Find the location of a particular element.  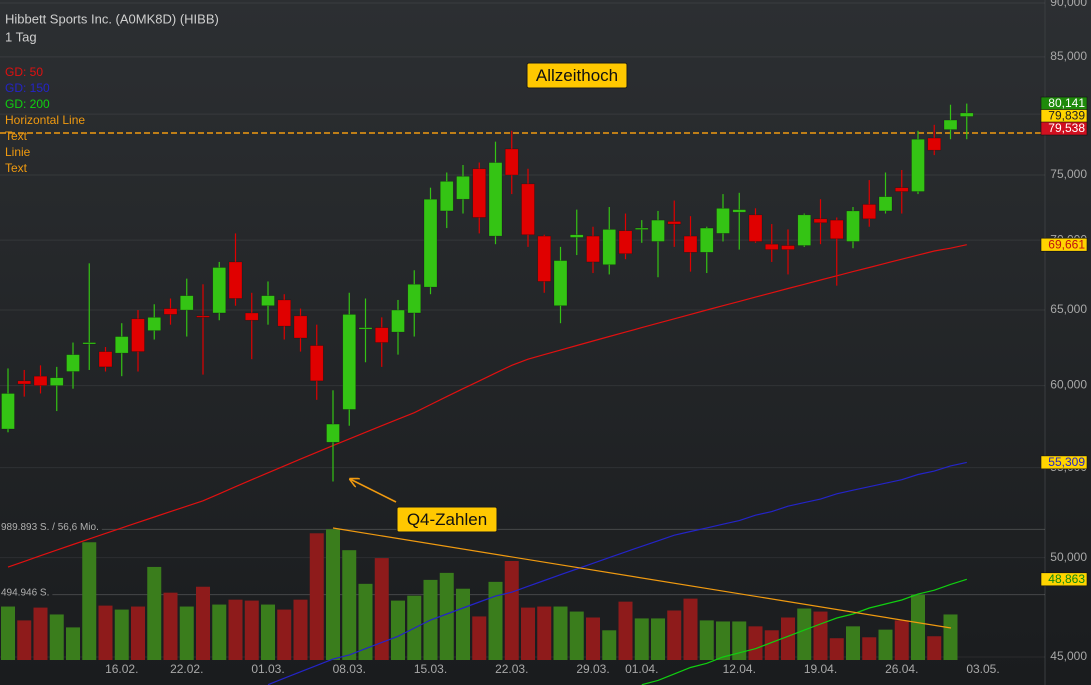

legend-entry: GD: 150 is located at coordinates (27, 88).